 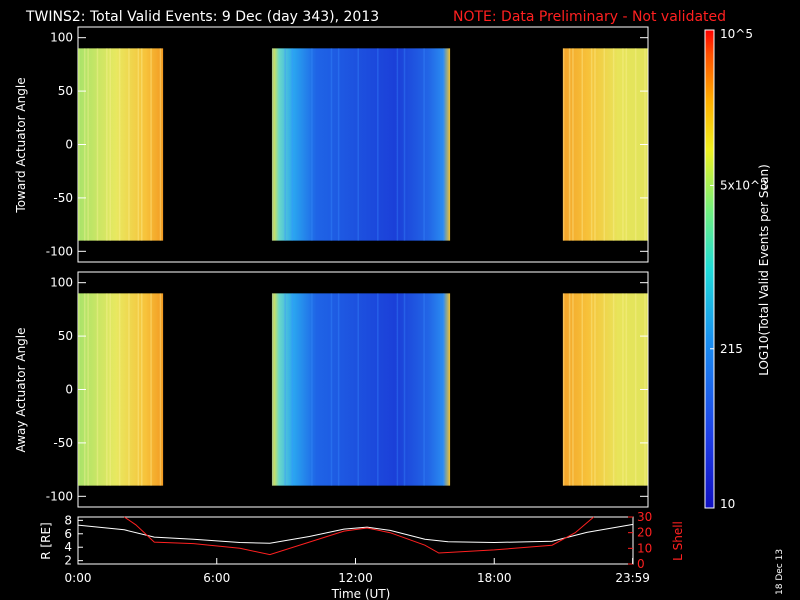 I want to click on orbit-lines, so click(x=355, y=536).